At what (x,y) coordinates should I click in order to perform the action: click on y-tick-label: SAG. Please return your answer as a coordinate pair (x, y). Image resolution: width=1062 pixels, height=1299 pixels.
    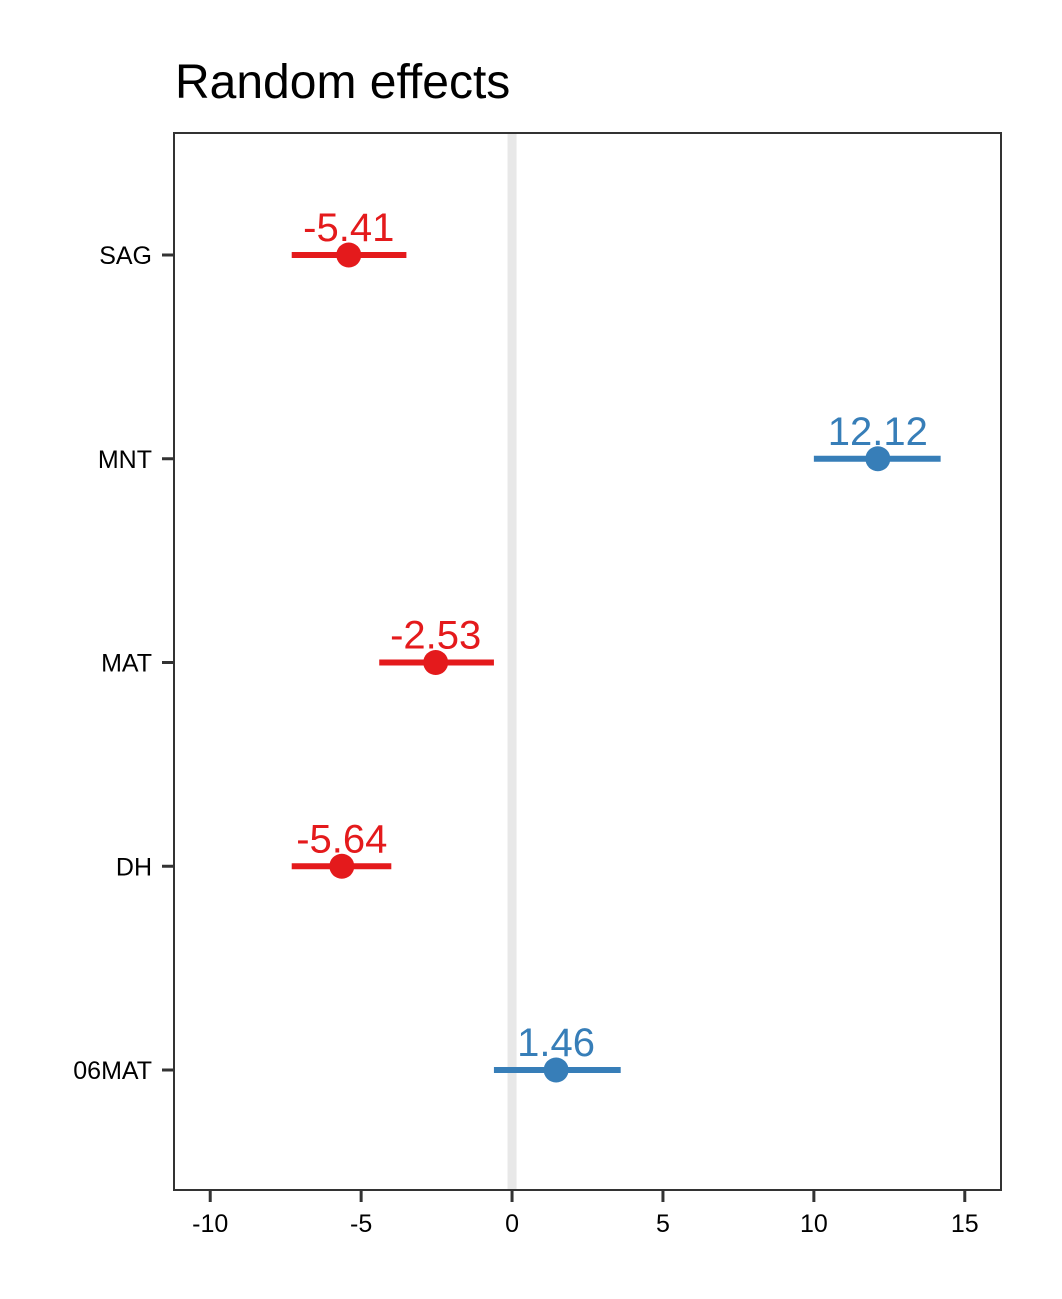
    Looking at the image, I should click on (125, 256).